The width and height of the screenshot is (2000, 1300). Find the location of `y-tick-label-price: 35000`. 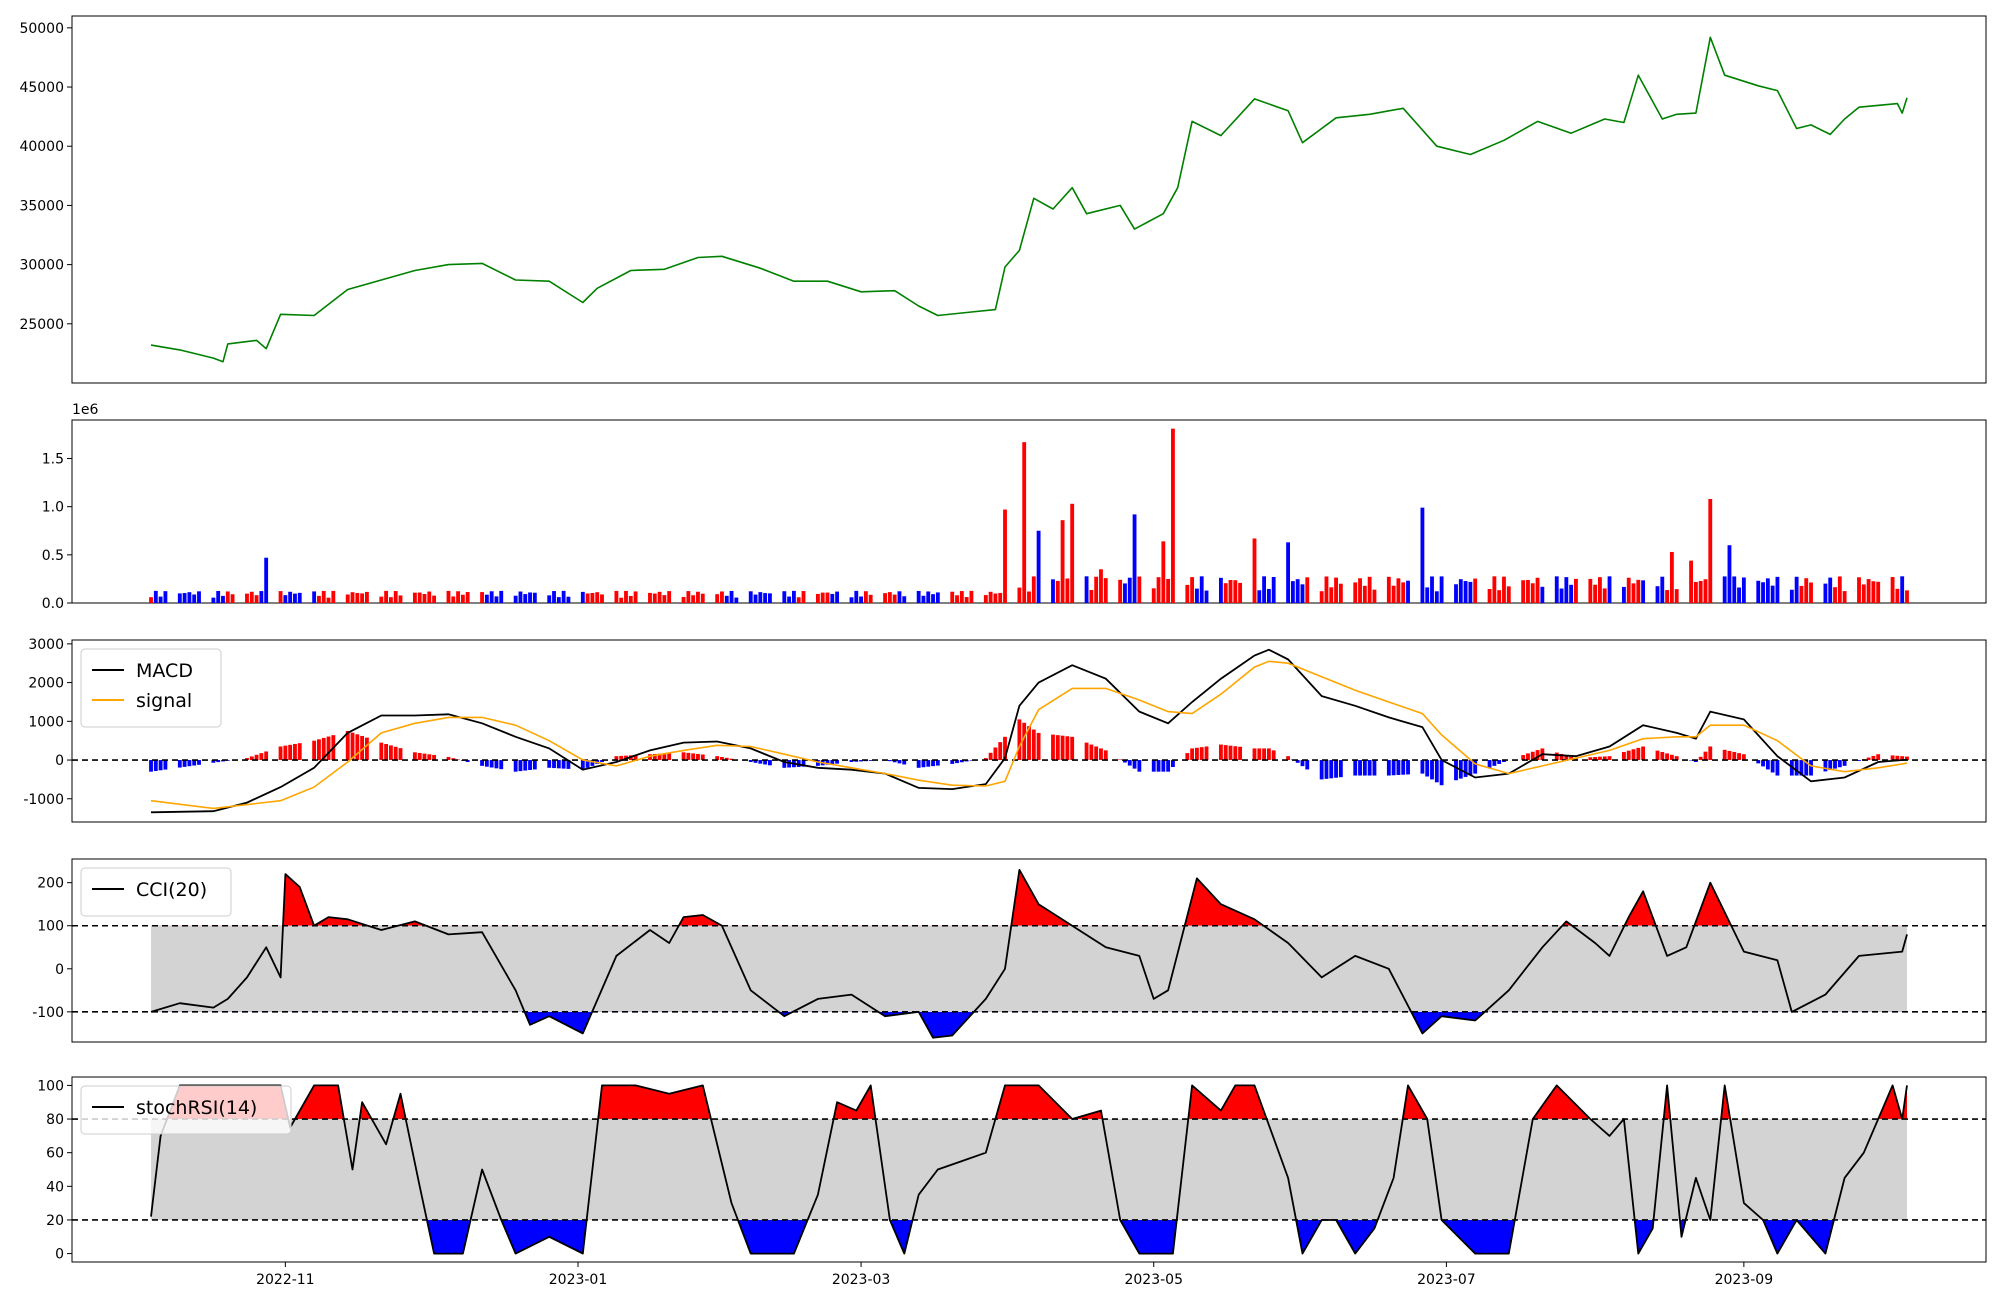

y-tick-label-price: 35000 is located at coordinates (41, 206).